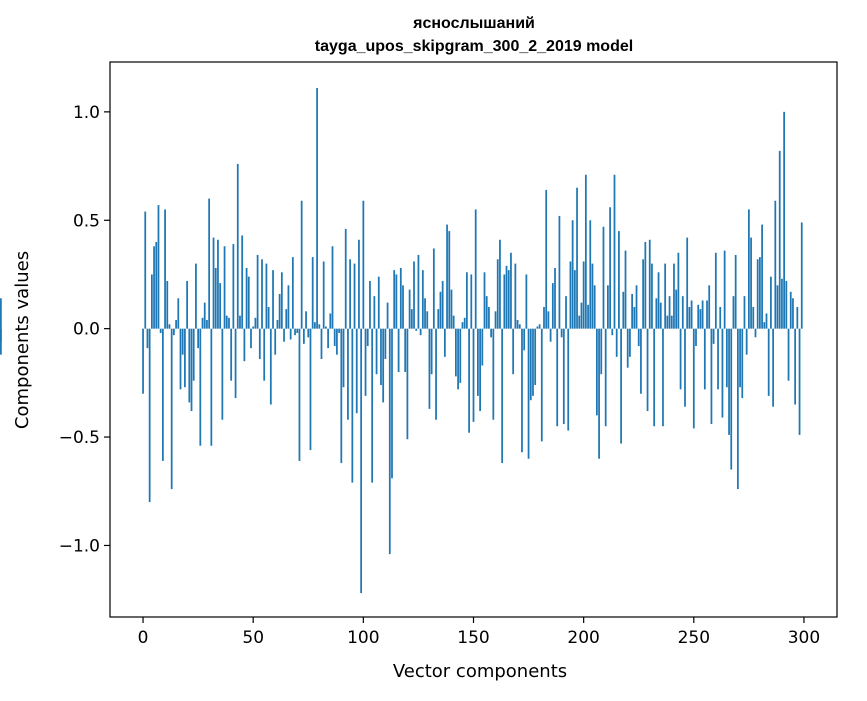  Describe the element at coordinates (79, 546) in the screenshot. I see `y-tick-label: −1.0` at that location.